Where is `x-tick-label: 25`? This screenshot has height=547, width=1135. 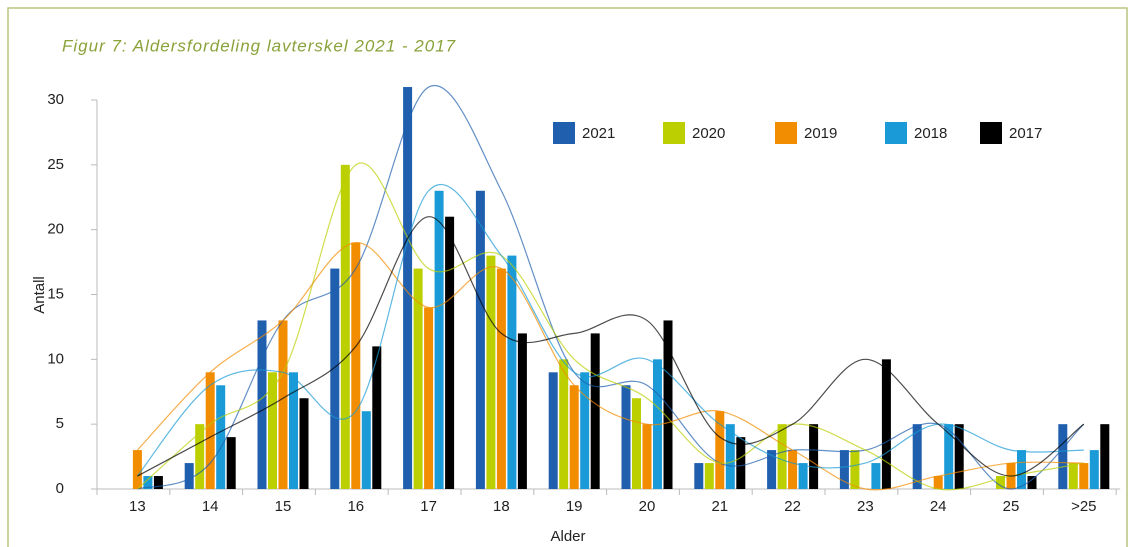
x-tick-label: 25 is located at coordinates (1011, 506).